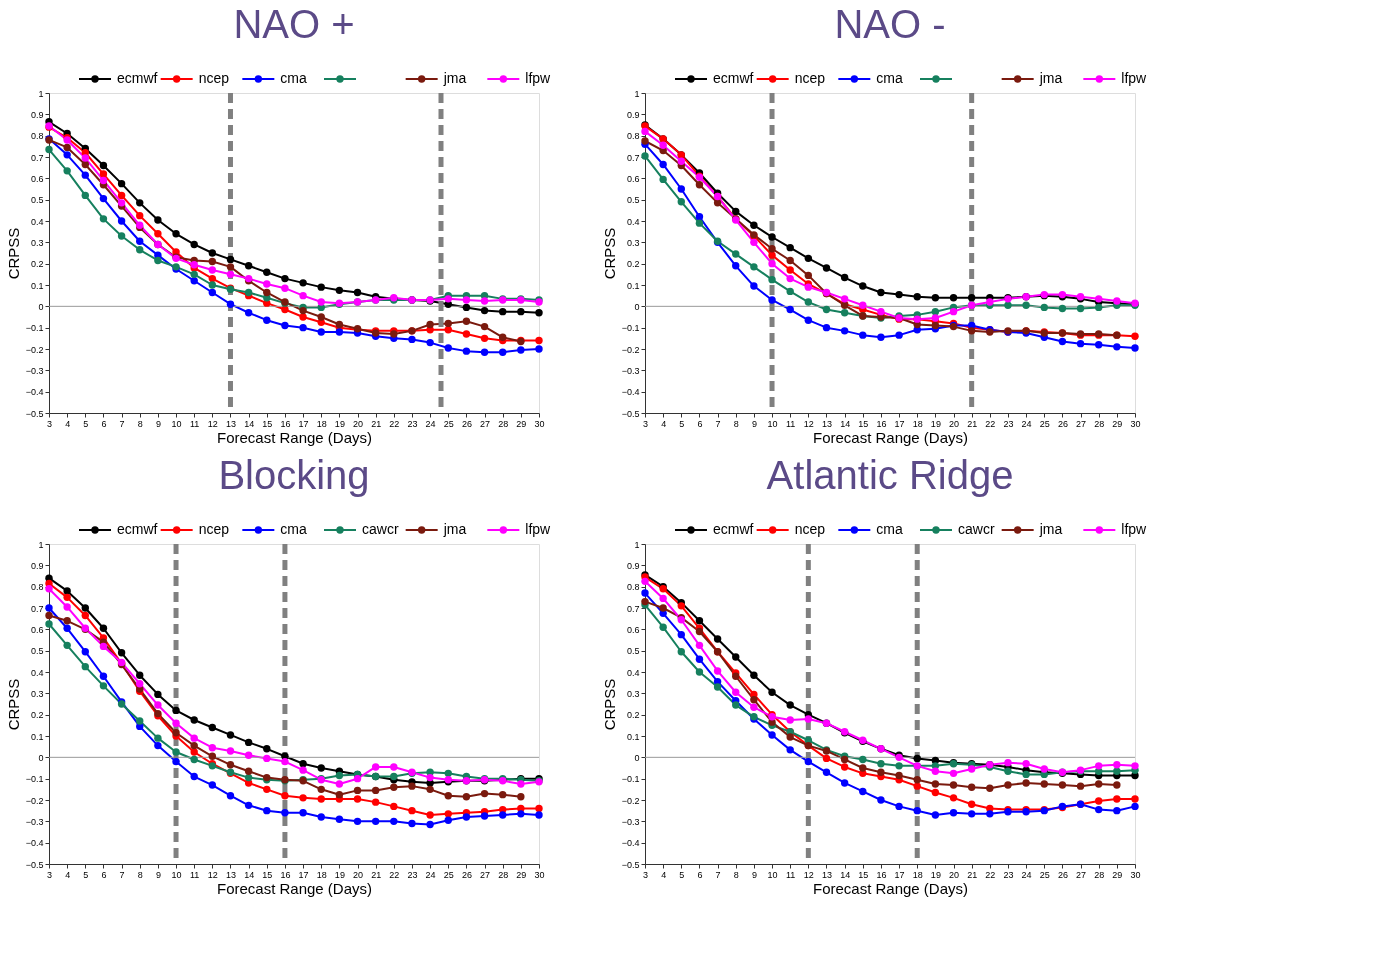  I want to click on y-tick-label: 0.6, so click(37, 178).